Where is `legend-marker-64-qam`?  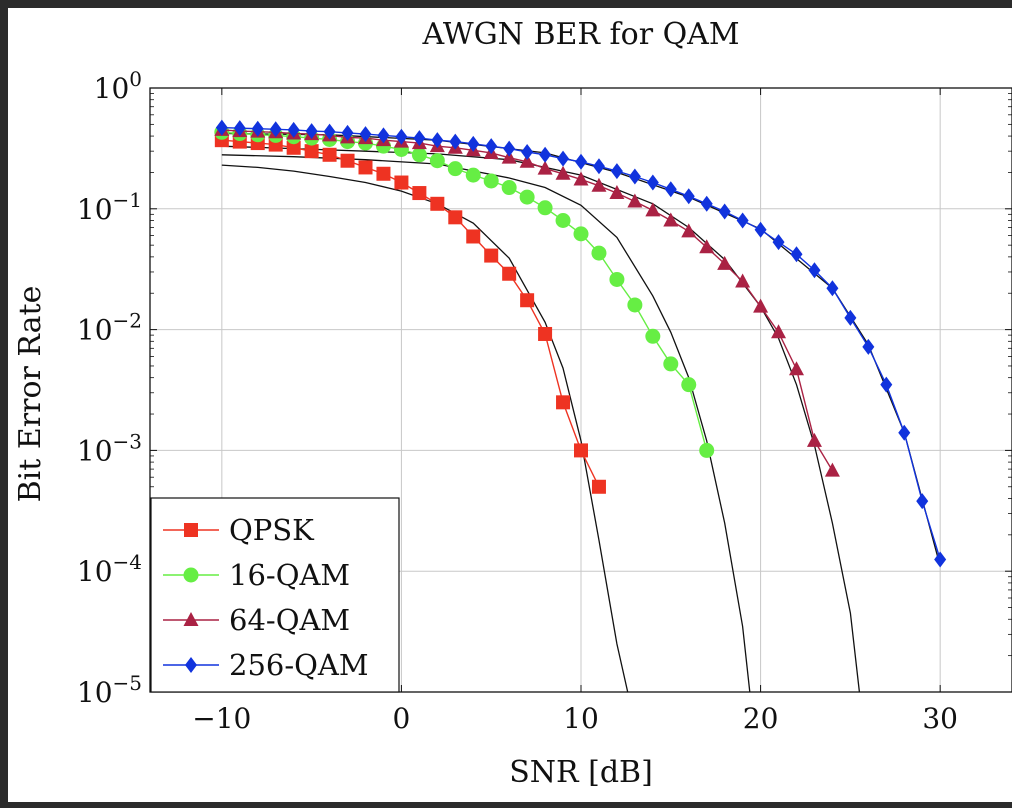
legend-marker-64-qam is located at coordinates (191, 619).